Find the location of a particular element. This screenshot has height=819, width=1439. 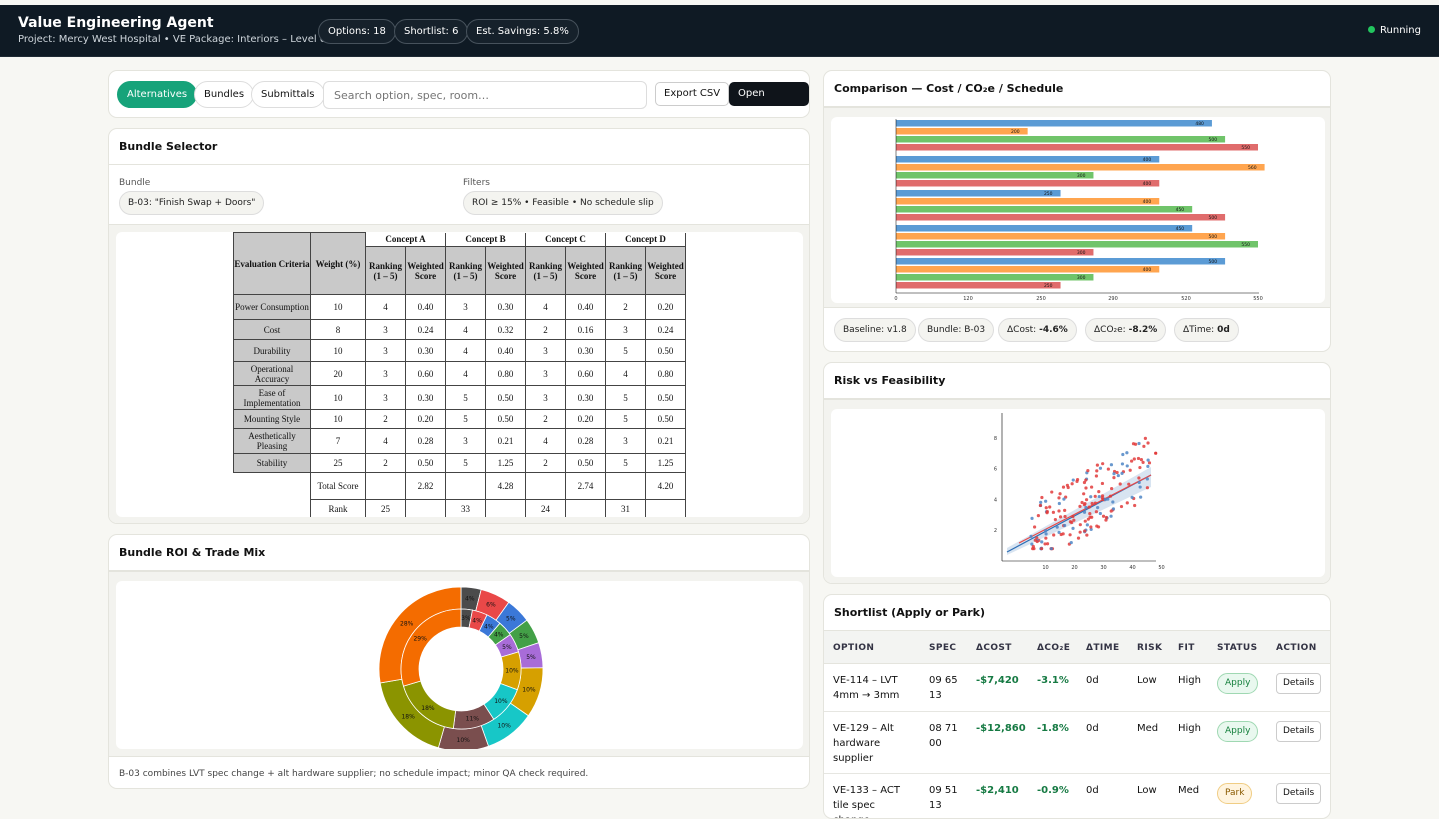

open-option-button: Open Option is located at coordinates (769, 99).